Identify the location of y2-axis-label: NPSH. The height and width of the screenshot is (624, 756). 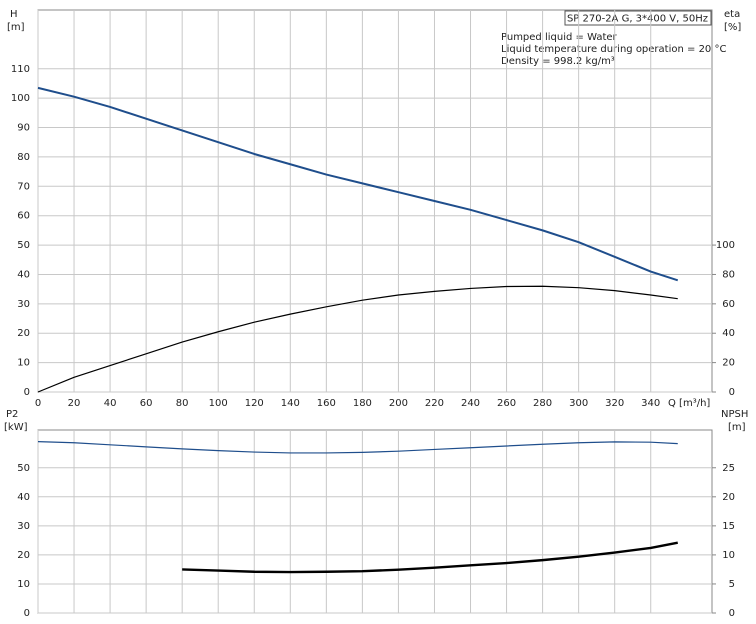
(734, 414).